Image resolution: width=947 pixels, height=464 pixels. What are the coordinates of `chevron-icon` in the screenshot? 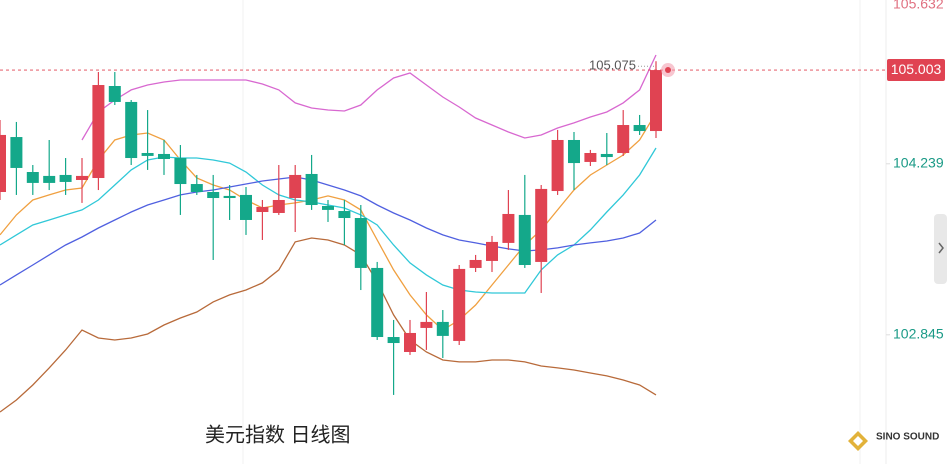 It's located at (941, 248).